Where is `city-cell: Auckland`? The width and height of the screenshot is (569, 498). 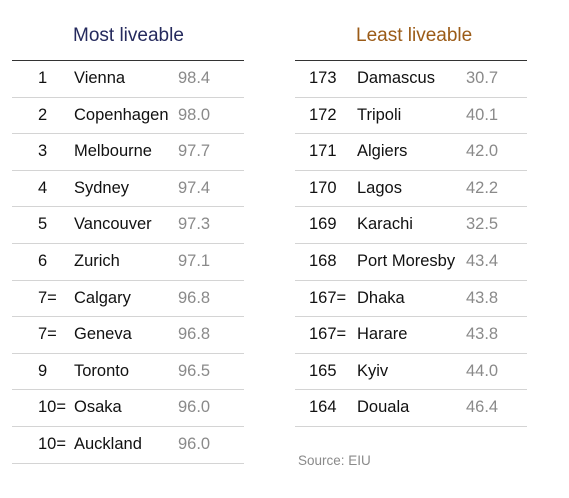
city-cell: Auckland is located at coordinates (108, 443).